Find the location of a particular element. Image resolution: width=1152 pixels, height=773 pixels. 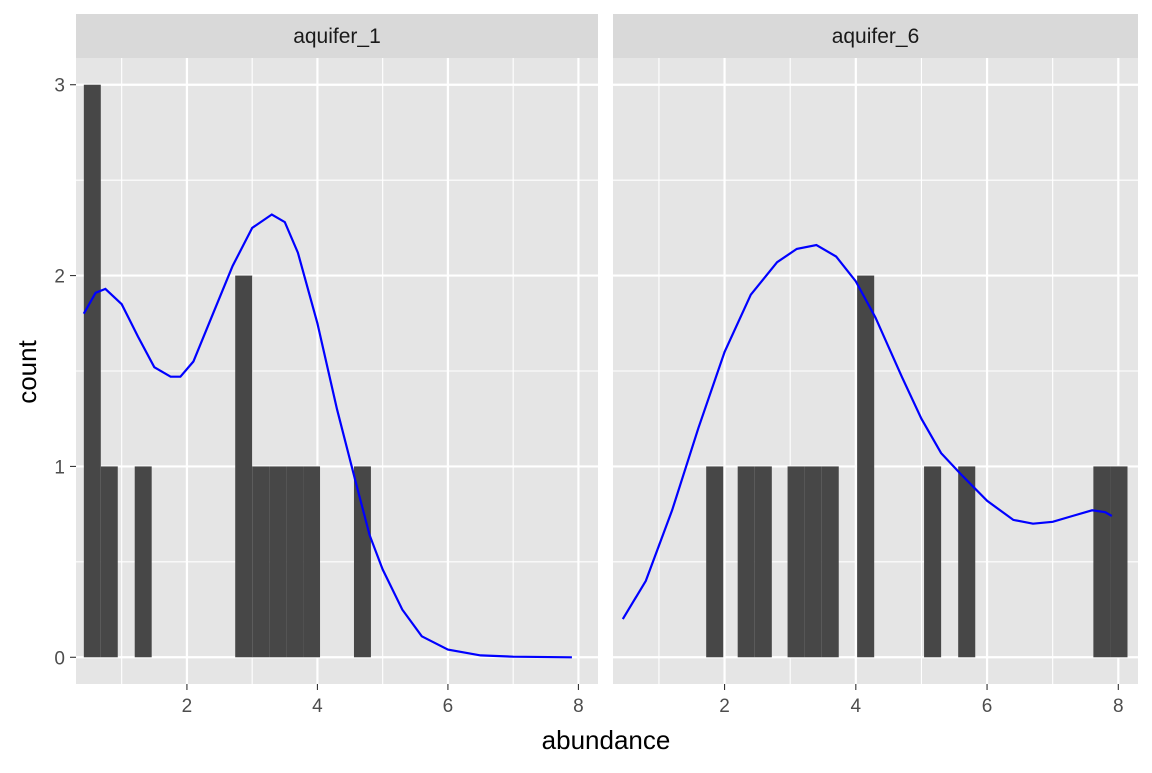

y-tick-label: 0 is located at coordinates (59, 658).